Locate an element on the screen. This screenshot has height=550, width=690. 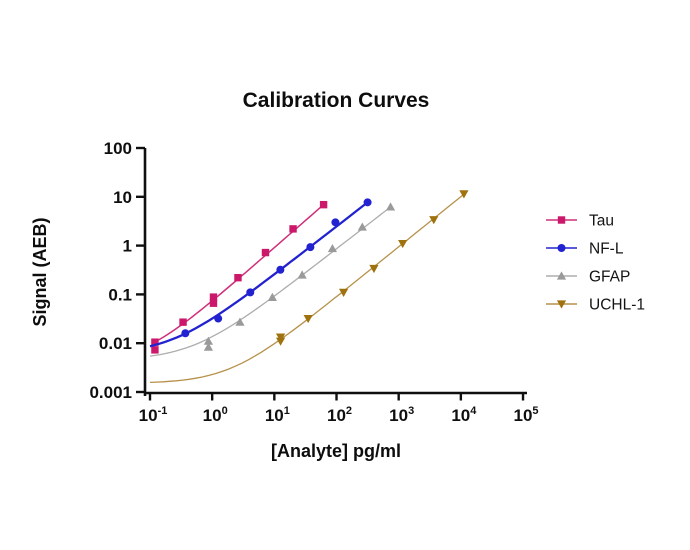
y-tick-label: 10 is located at coordinates (122, 197).